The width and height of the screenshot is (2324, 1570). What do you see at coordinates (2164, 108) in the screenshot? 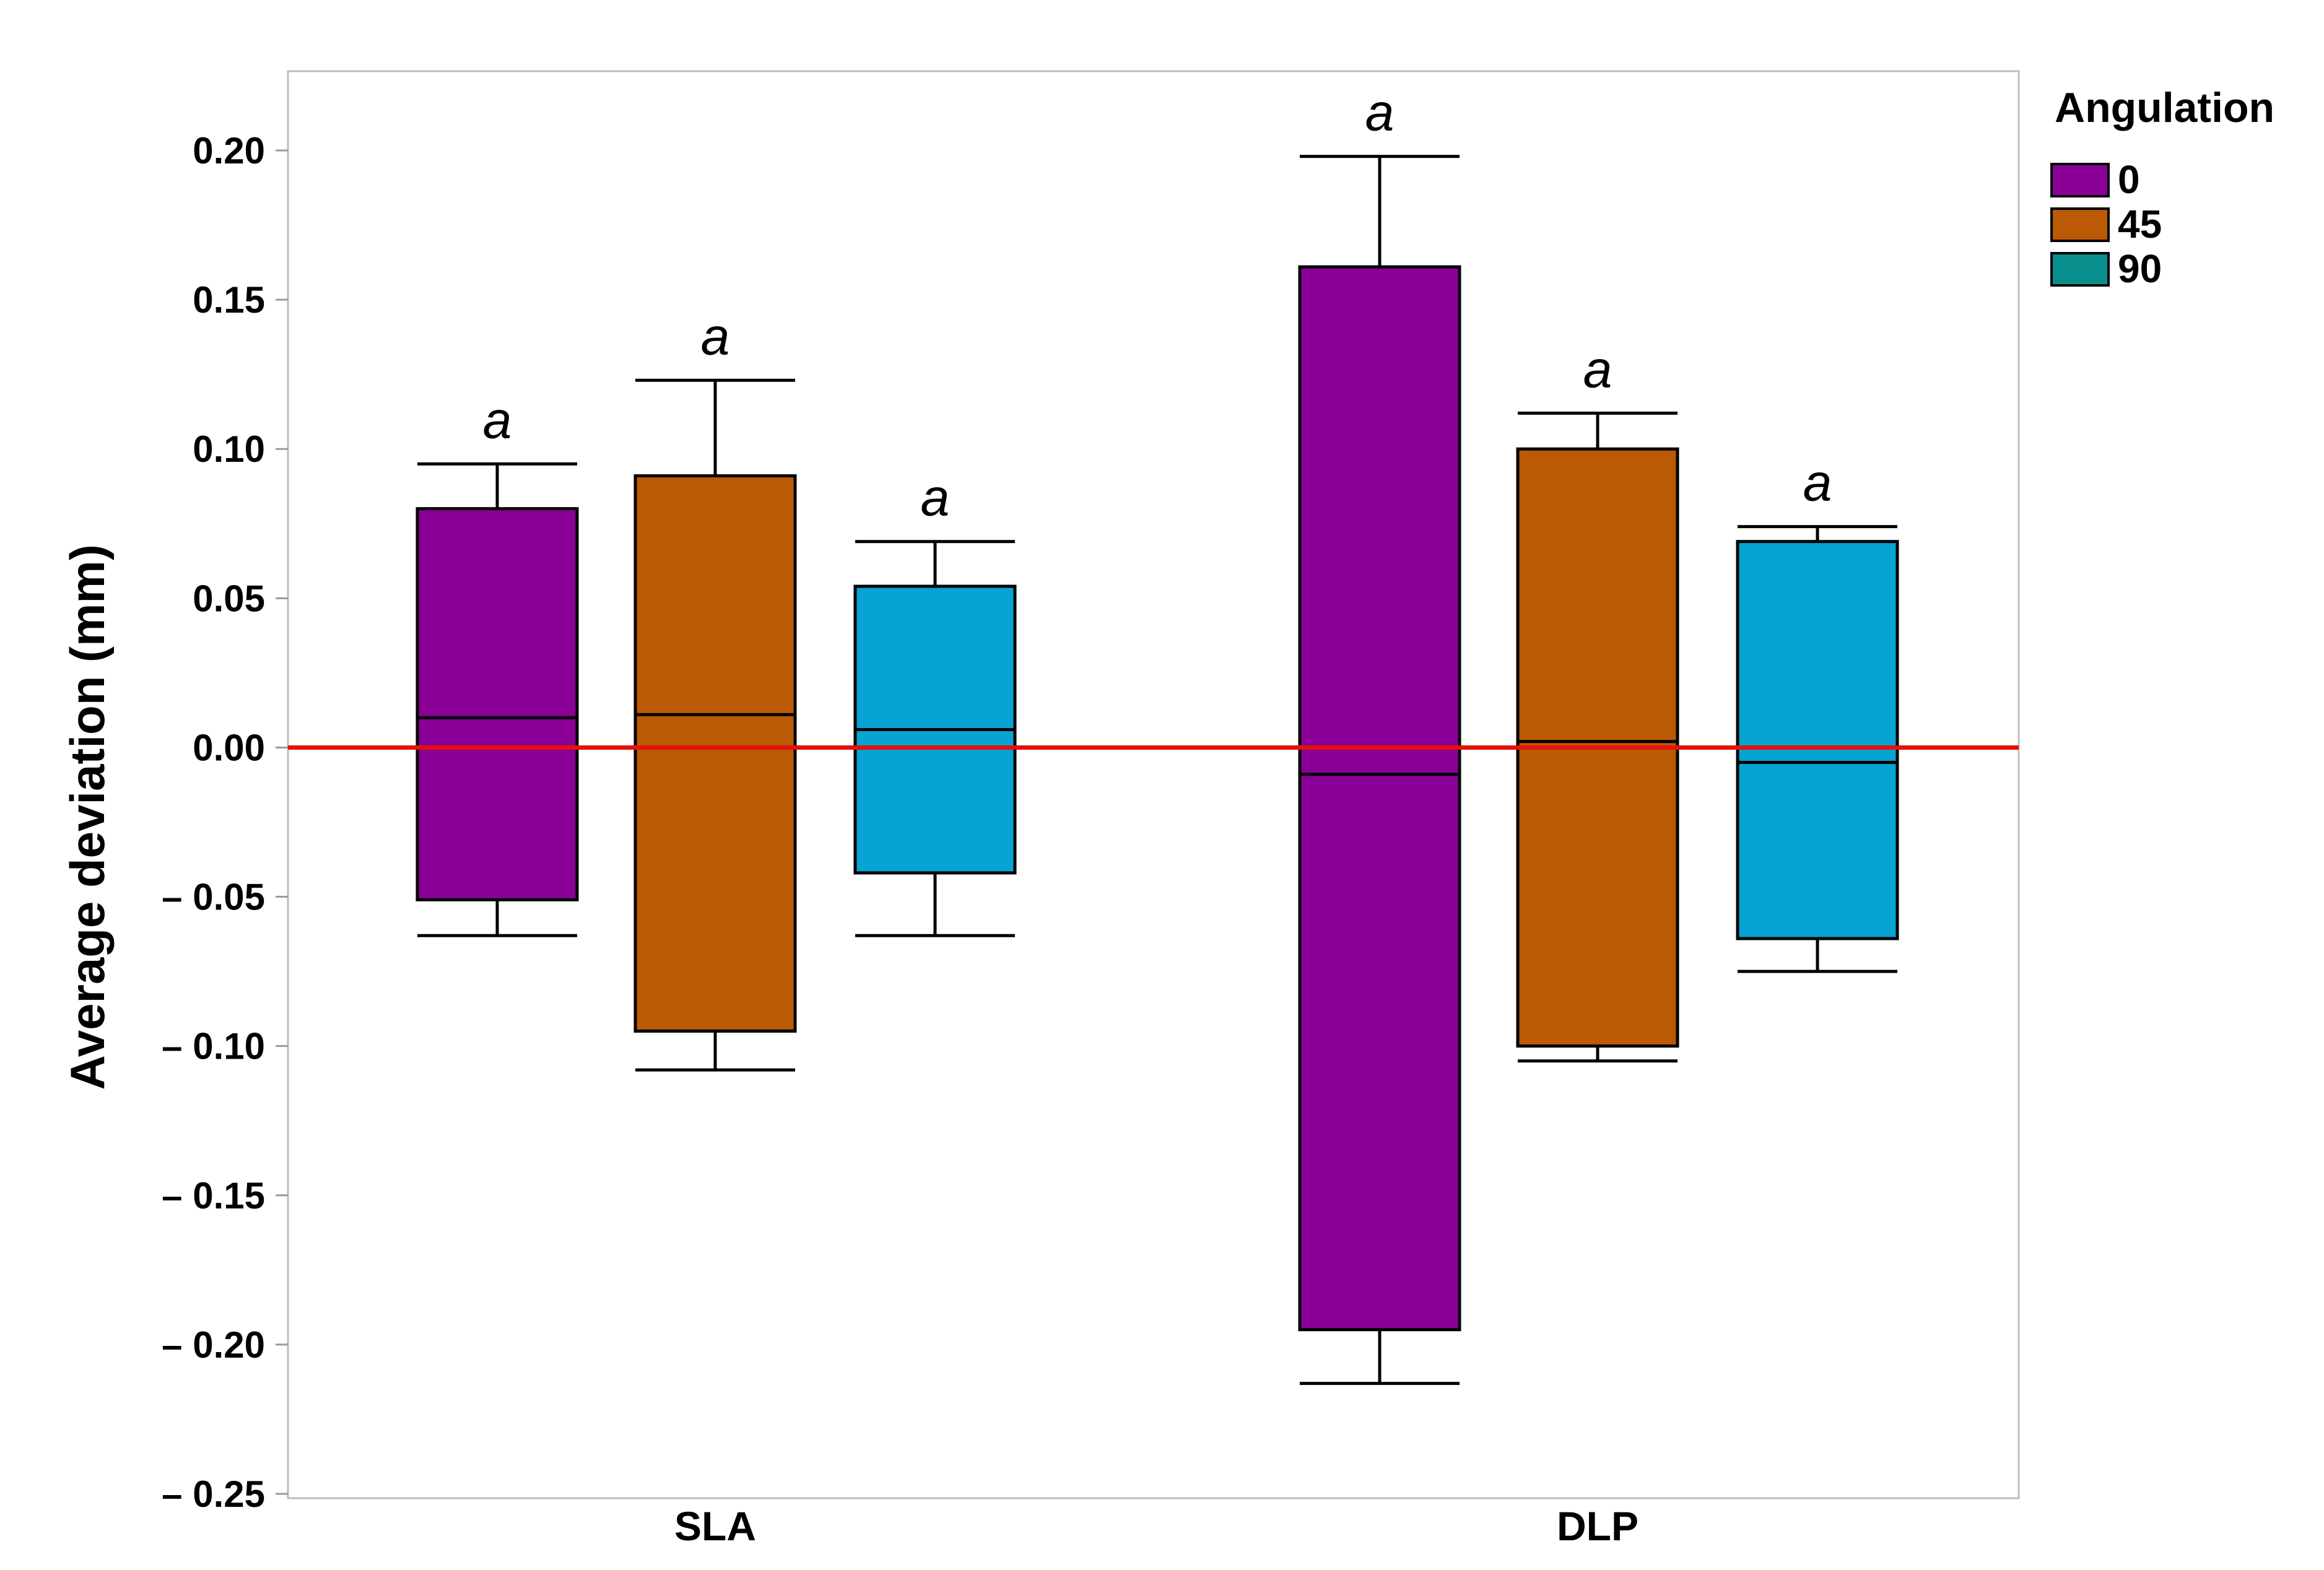
I see `legend-title: Angulation` at bounding box center [2164, 108].